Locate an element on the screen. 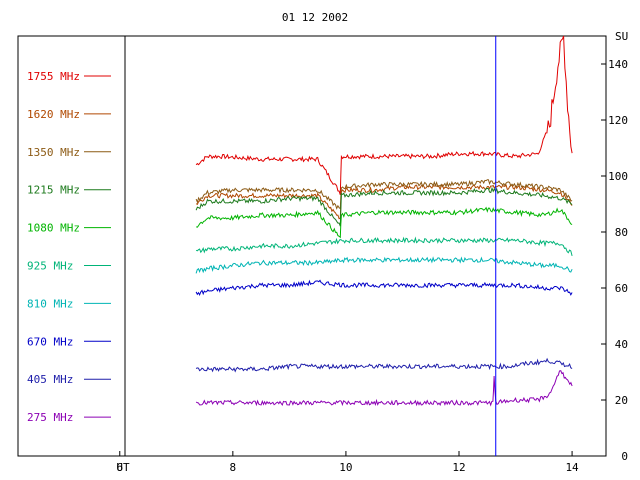 The width and height of the screenshot is (640, 480). x-tick-label: 14 is located at coordinates (572, 467).